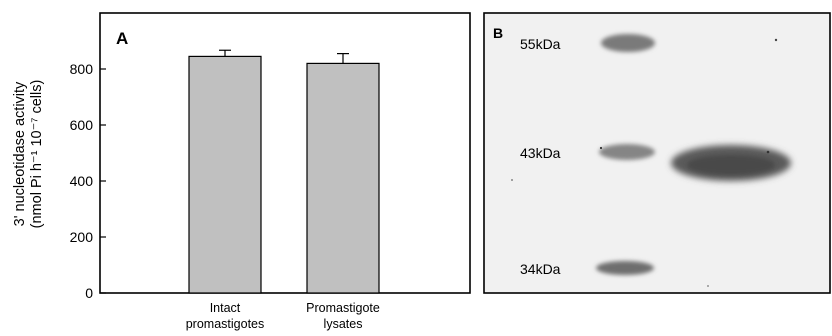 The height and width of the screenshot is (336, 832). Describe the element at coordinates (540, 269) in the screenshot. I see `marker-label-34: 34kDa` at that location.